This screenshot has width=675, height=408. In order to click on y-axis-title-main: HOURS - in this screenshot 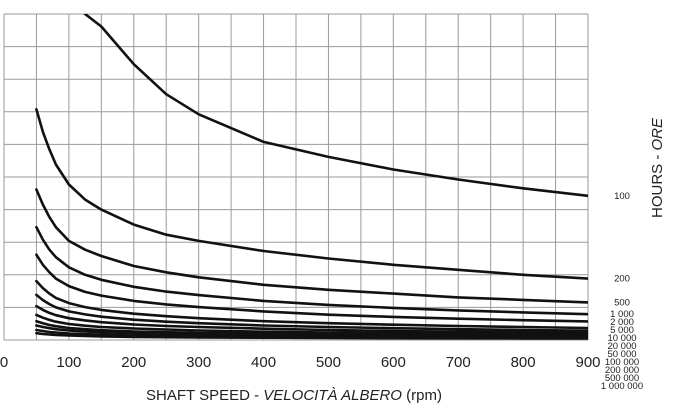, I will do `click(657, 185)`.